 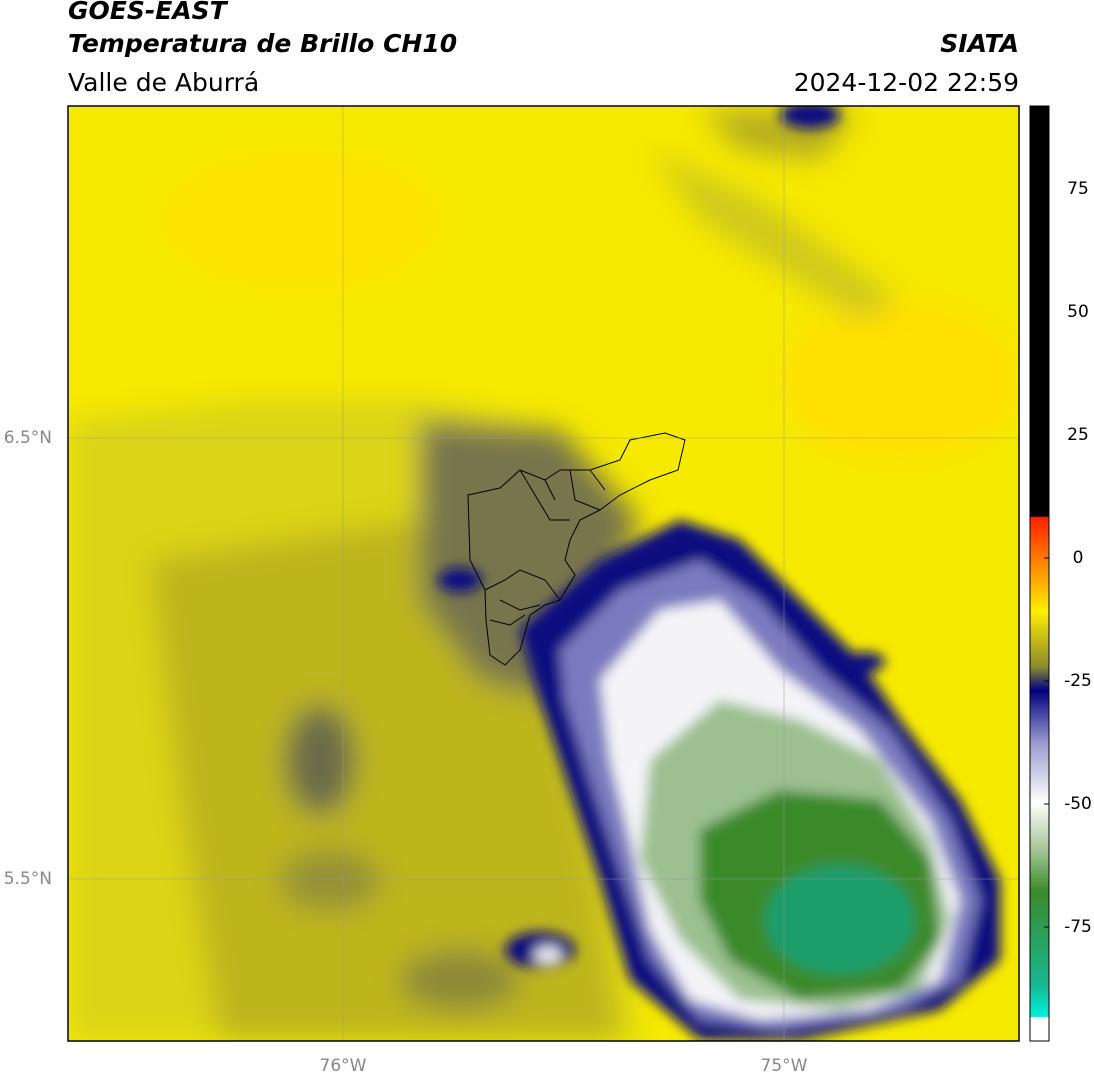 What do you see at coordinates (1078, 927) in the screenshot?
I see `colorbar-tick-label: -75` at bounding box center [1078, 927].